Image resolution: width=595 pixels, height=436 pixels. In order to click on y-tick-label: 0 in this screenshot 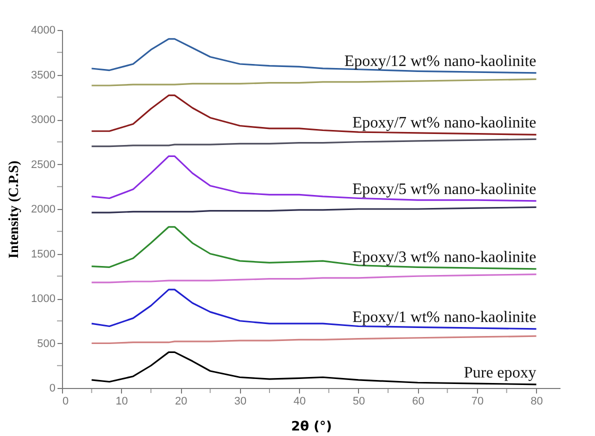, I will do `click(52, 388)`.